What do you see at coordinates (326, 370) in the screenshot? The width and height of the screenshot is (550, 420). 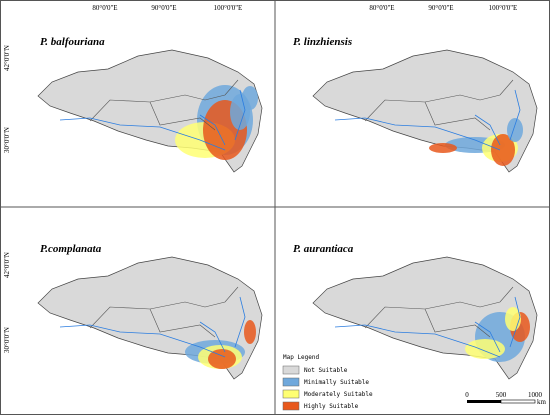 I see `legend-label: Not Suitable` at bounding box center [326, 370].